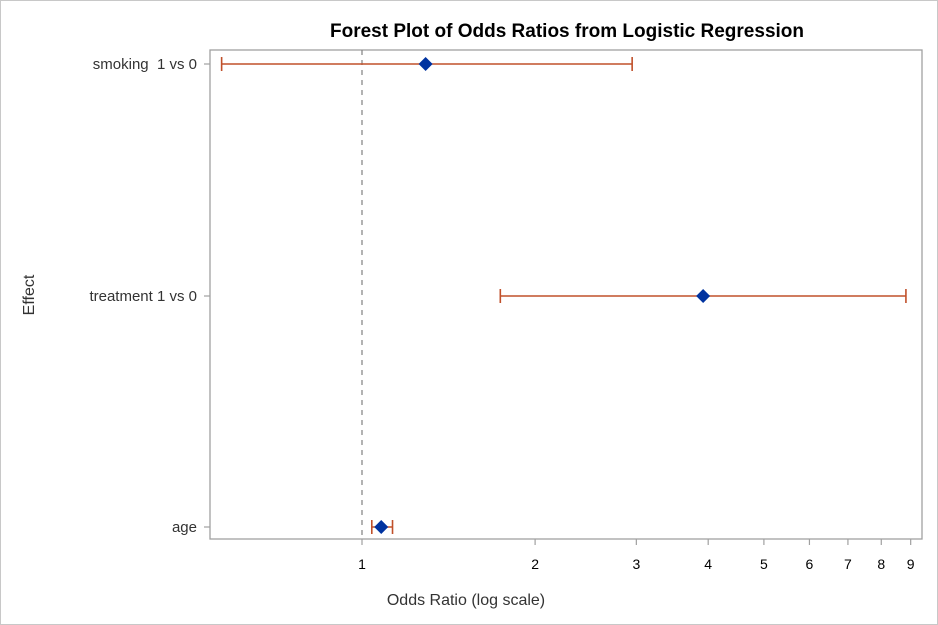  Describe the element at coordinates (145, 64) in the screenshot. I see `y-tick-label: smoking 1 vs 0` at that location.